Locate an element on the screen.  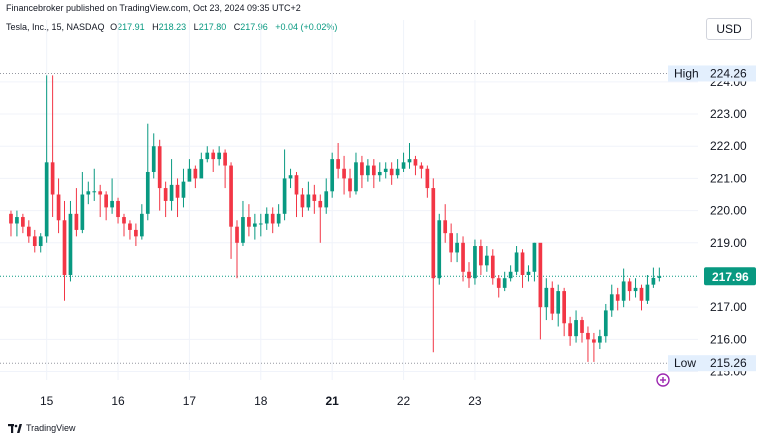
low-value: 215.26 is located at coordinates (728, 363).